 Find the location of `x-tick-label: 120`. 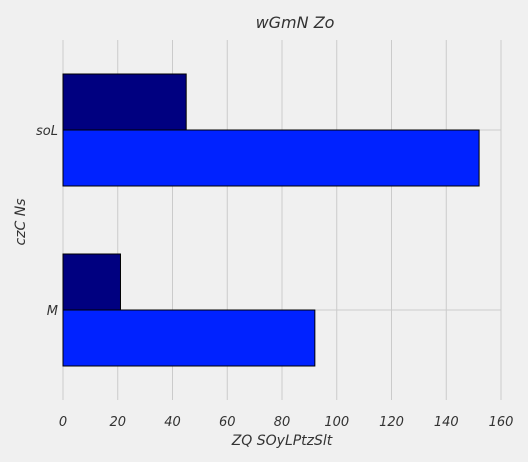

x-tick-label: 120 is located at coordinates (391, 422).